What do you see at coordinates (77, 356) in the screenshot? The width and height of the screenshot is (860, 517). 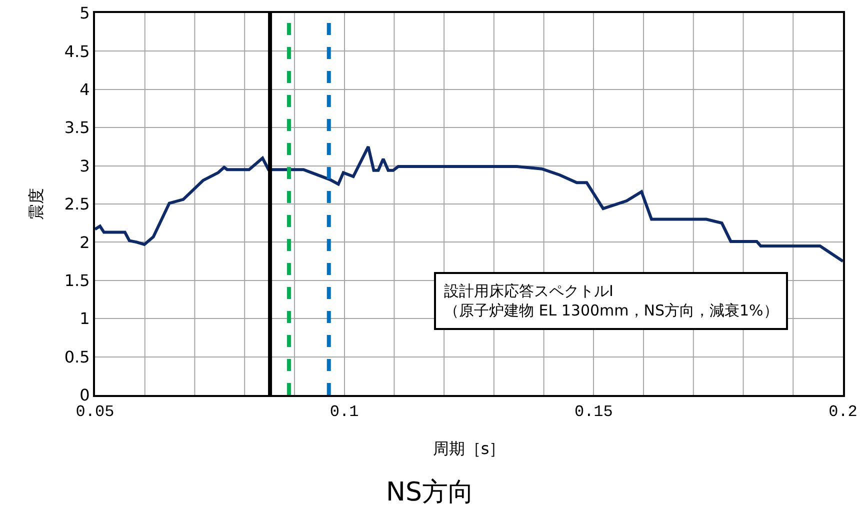 I see `y-tick-label: 0.5` at bounding box center [77, 356].